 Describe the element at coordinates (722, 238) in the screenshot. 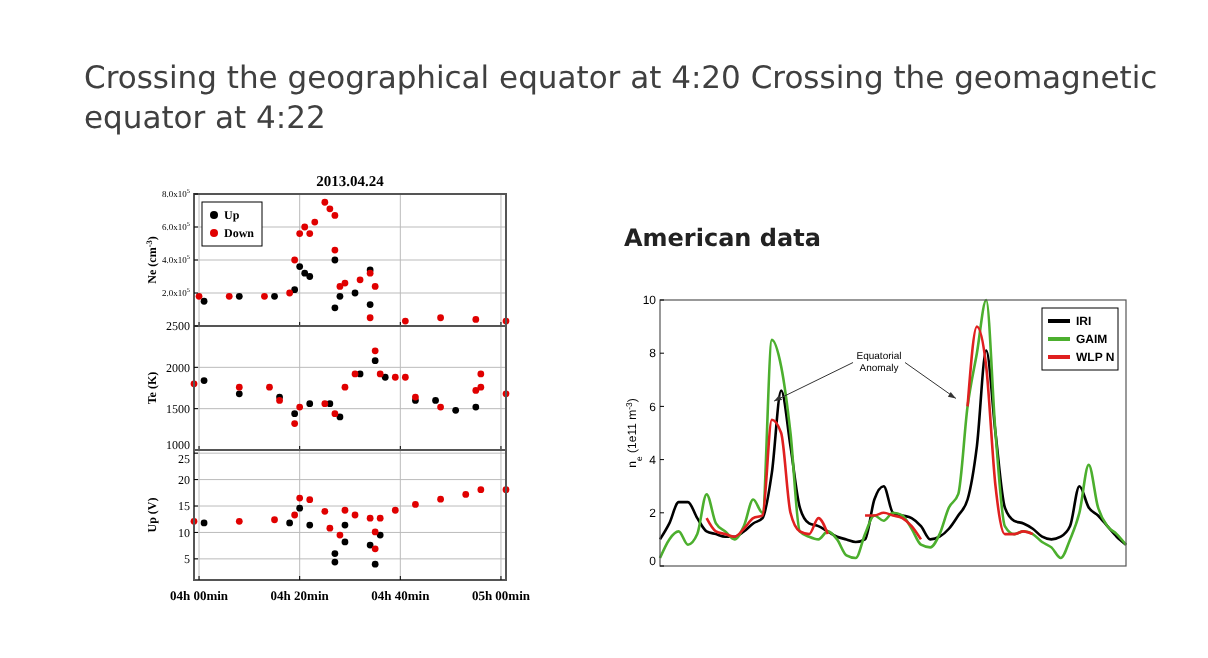

I see `chart-title: American data` at that location.